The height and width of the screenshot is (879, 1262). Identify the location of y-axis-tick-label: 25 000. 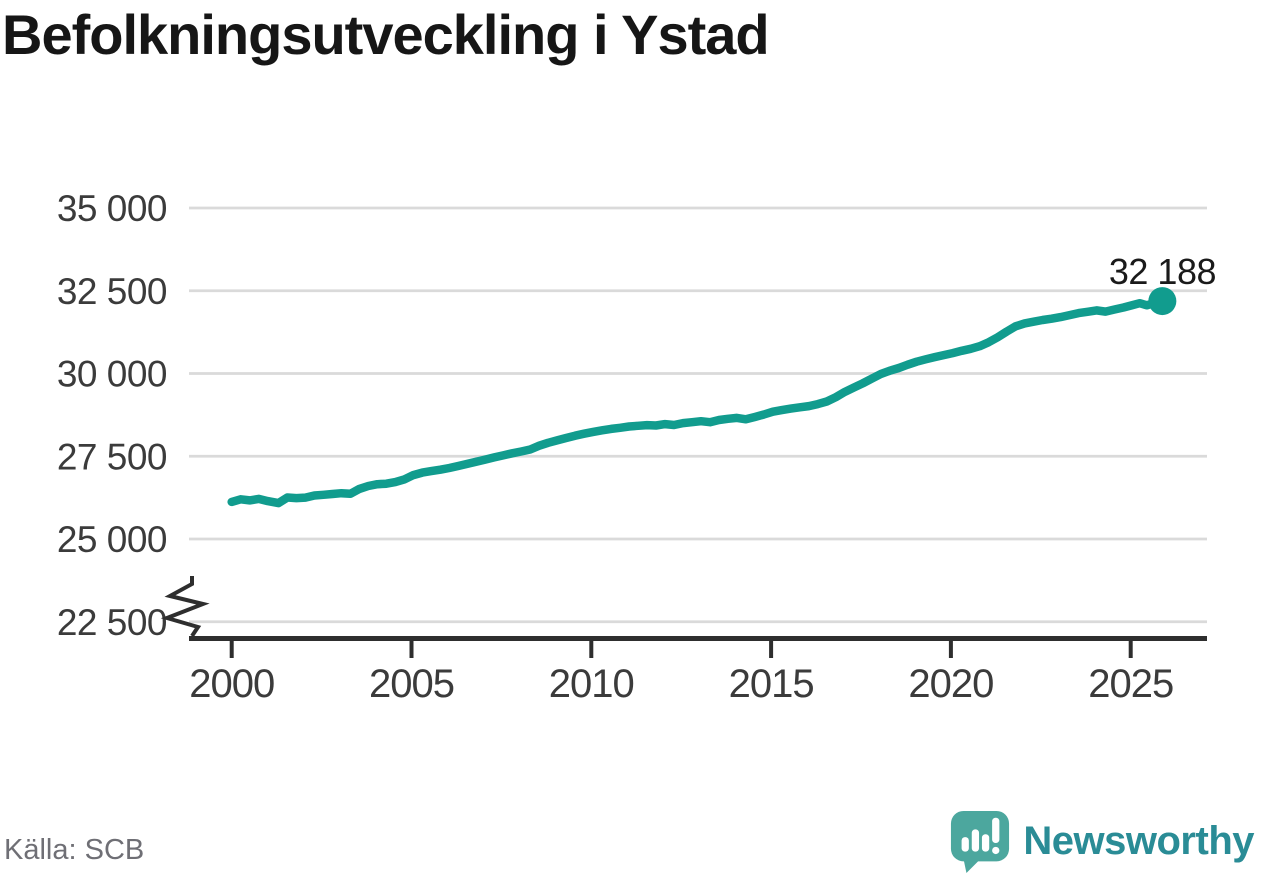
(112, 539).